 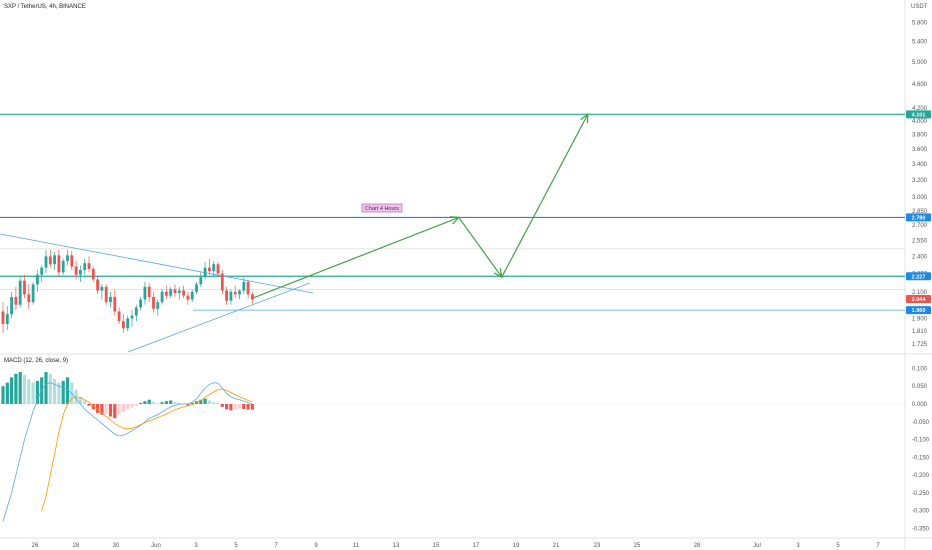 What do you see at coordinates (920, 369) in the screenshot?
I see `macd-tick-label: 0.100` at bounding box center [920, 369].